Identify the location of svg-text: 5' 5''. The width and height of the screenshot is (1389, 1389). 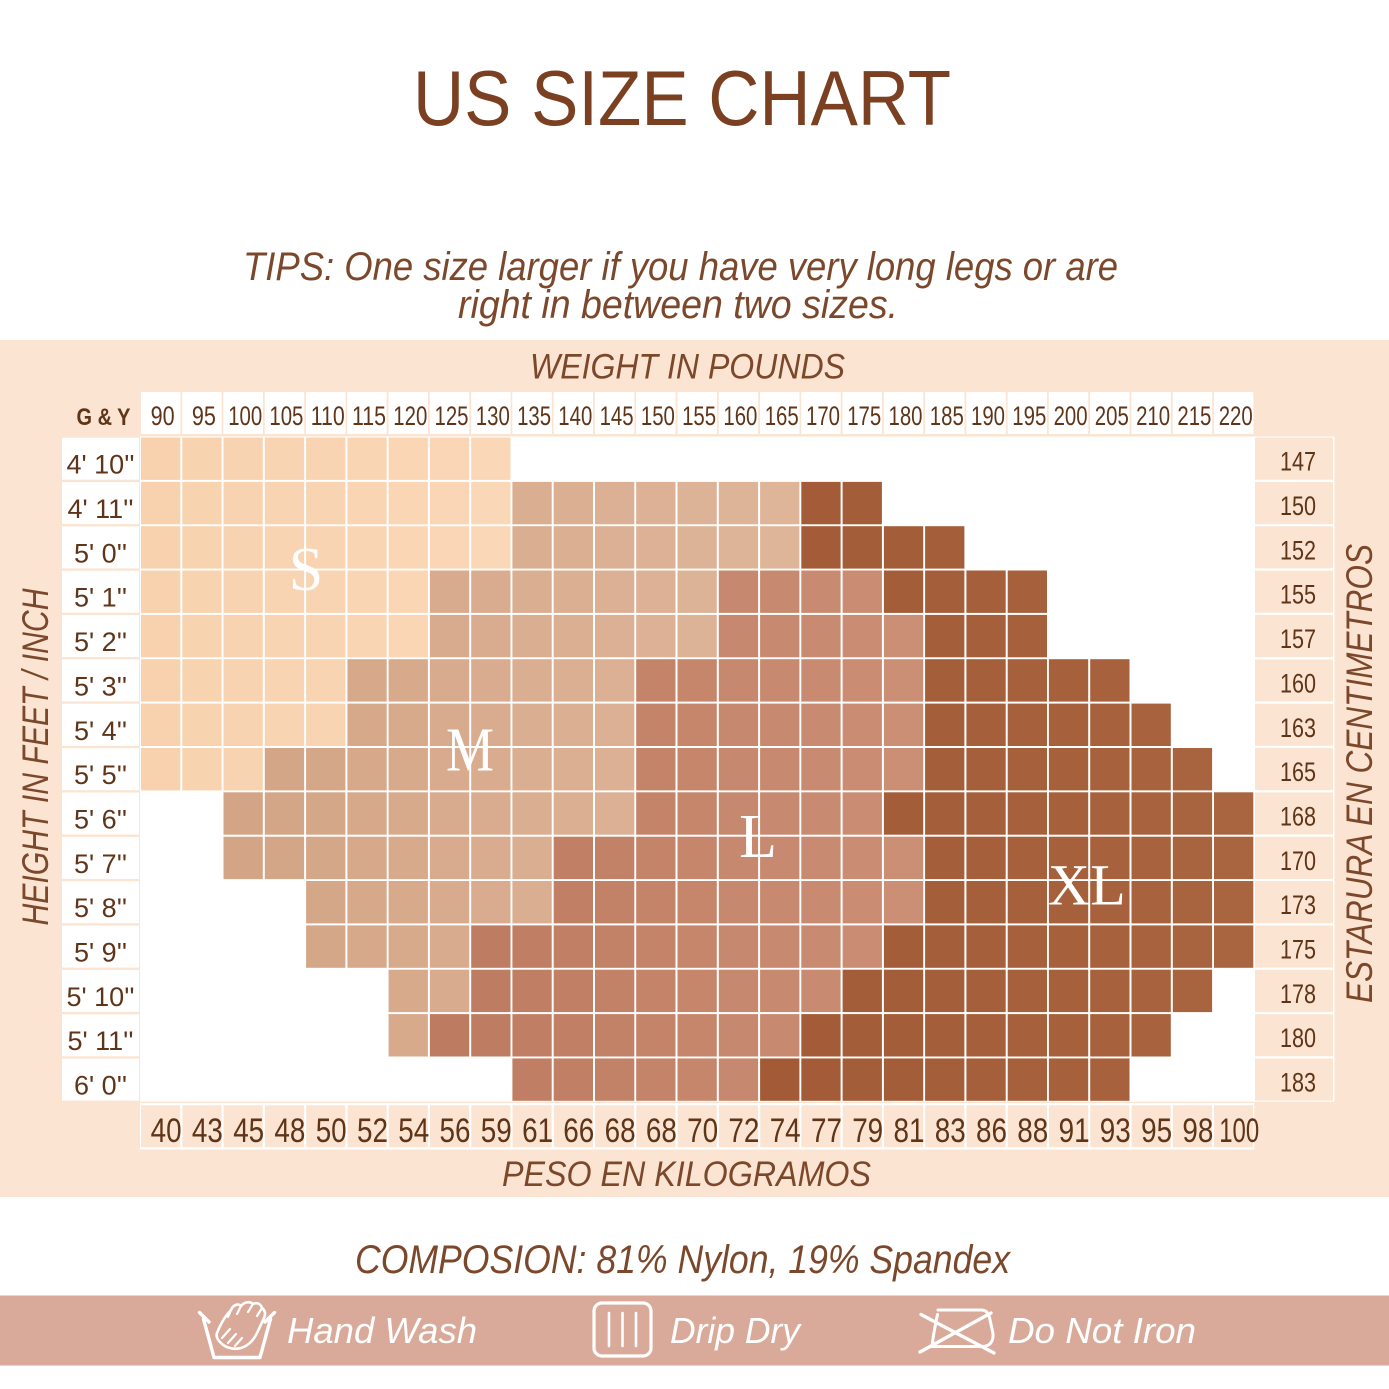
(100, 775).